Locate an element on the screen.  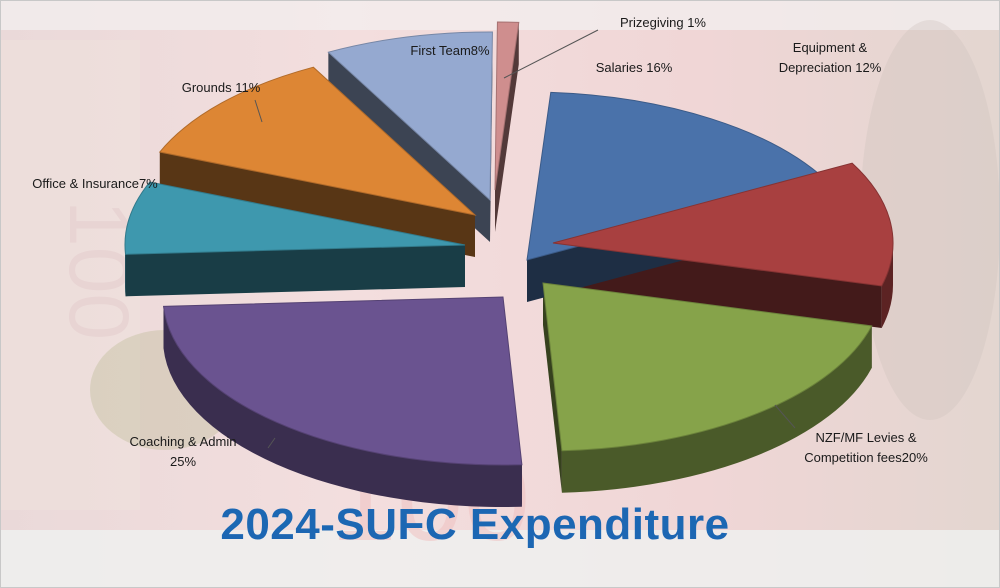
slice-label: Salaries 16% is located at coordinates (634, 67).